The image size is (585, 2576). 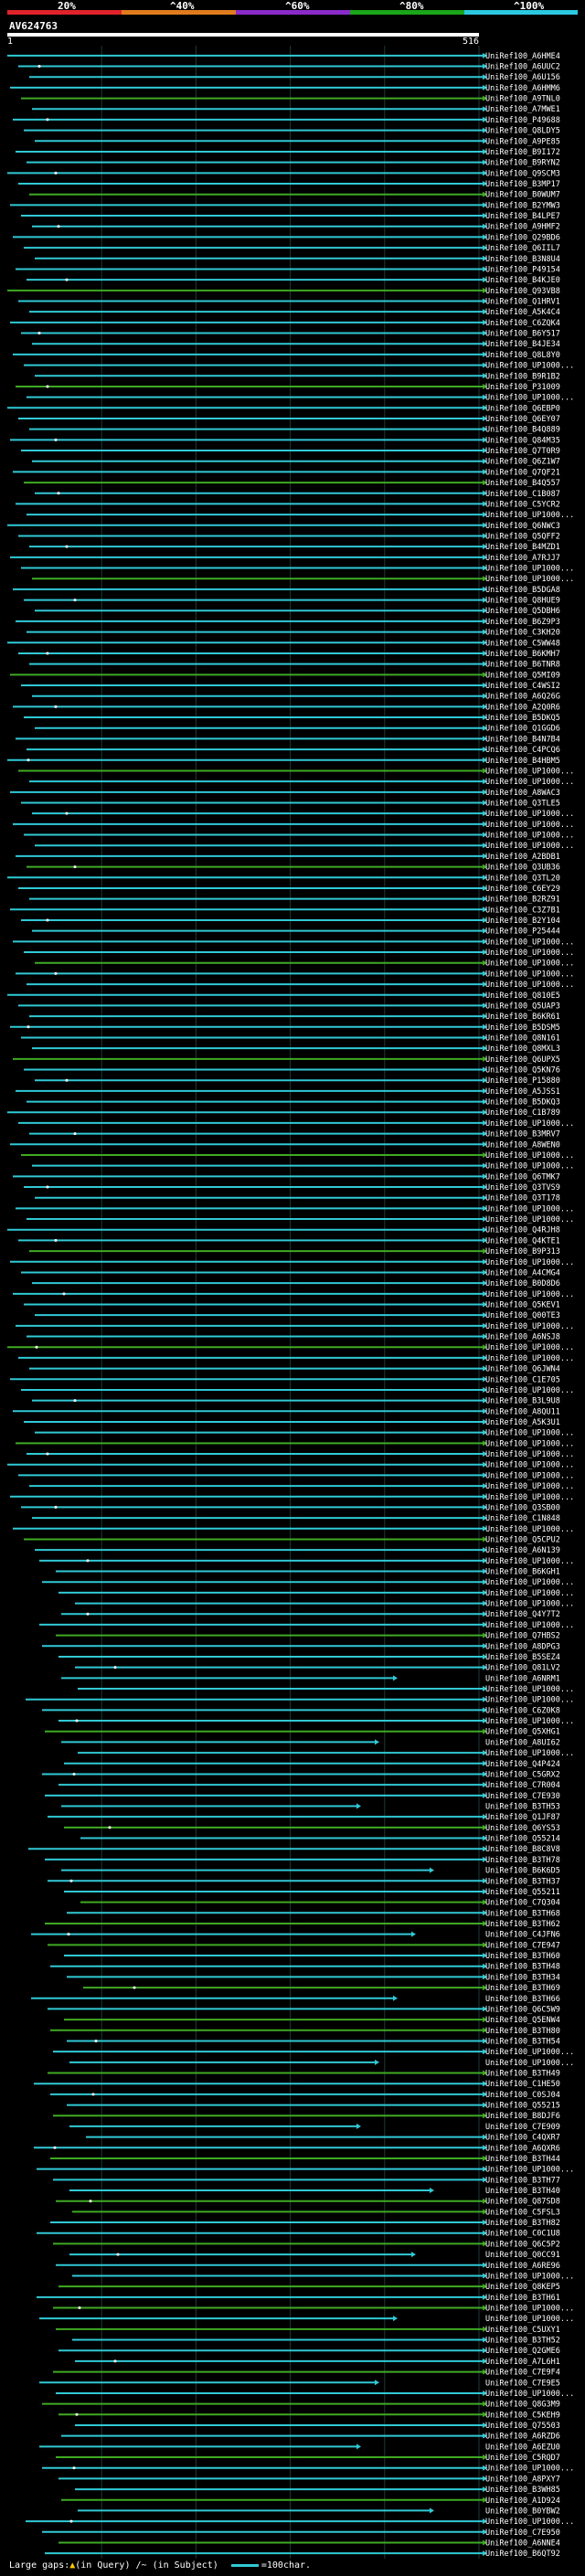 What do you see at coordinates (522, 526) in the screenshot?
I see `hit-label: UniRef100_Q6NWC3` at bounding box center [522, 526].